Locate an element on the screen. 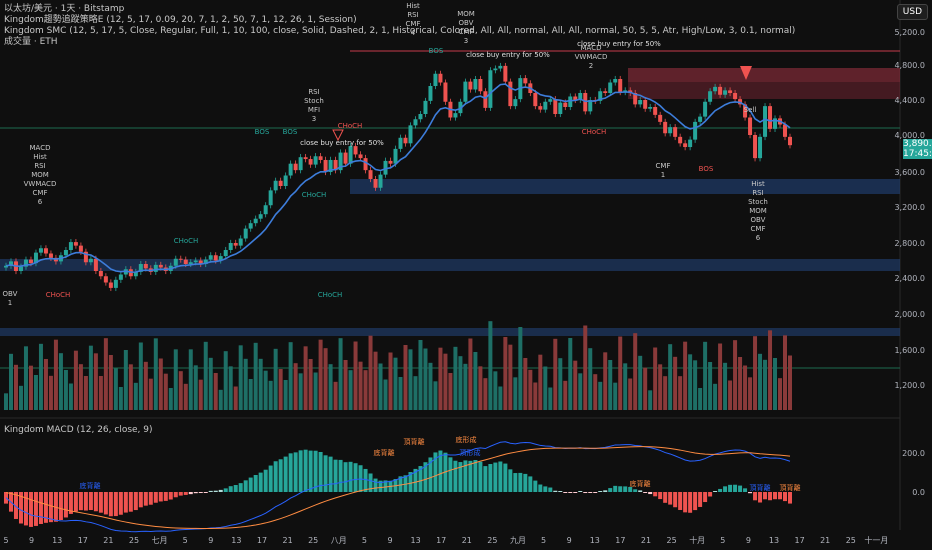 The width and height of the screenshot is (932, 550). price-tick-label: 5,200.0 is located at coordinates (909, 32).